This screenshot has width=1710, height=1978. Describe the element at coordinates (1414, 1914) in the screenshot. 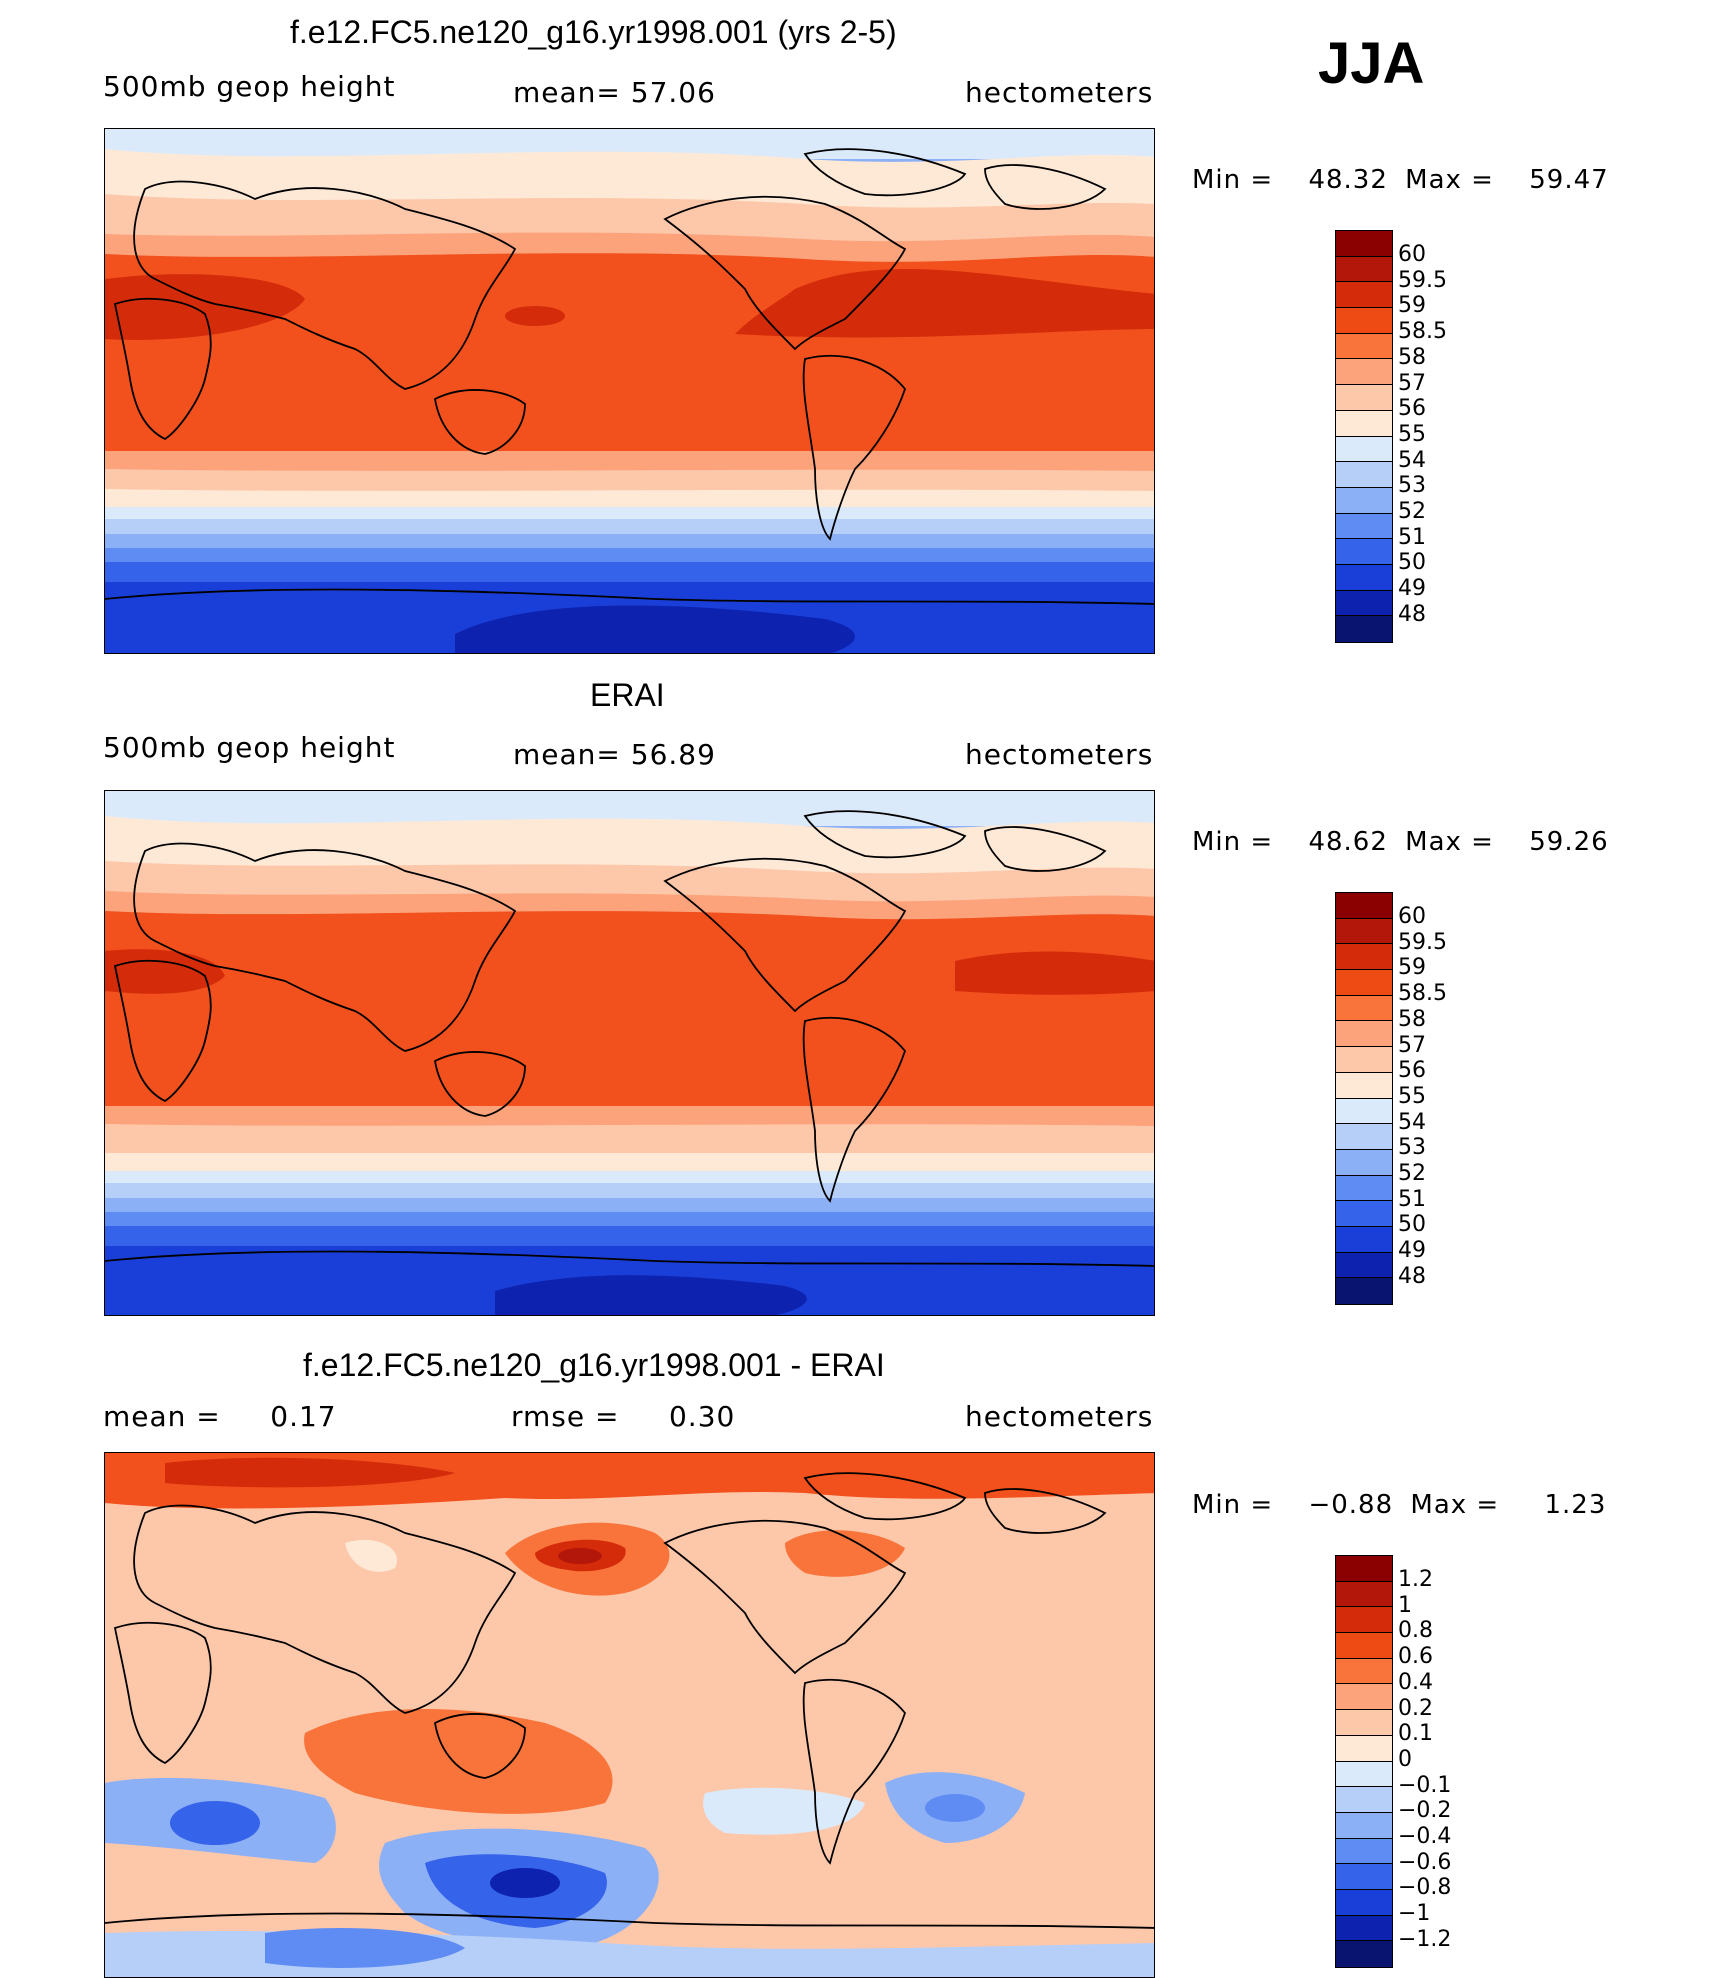

I see `colorbar-tick-label: −1` at that location.